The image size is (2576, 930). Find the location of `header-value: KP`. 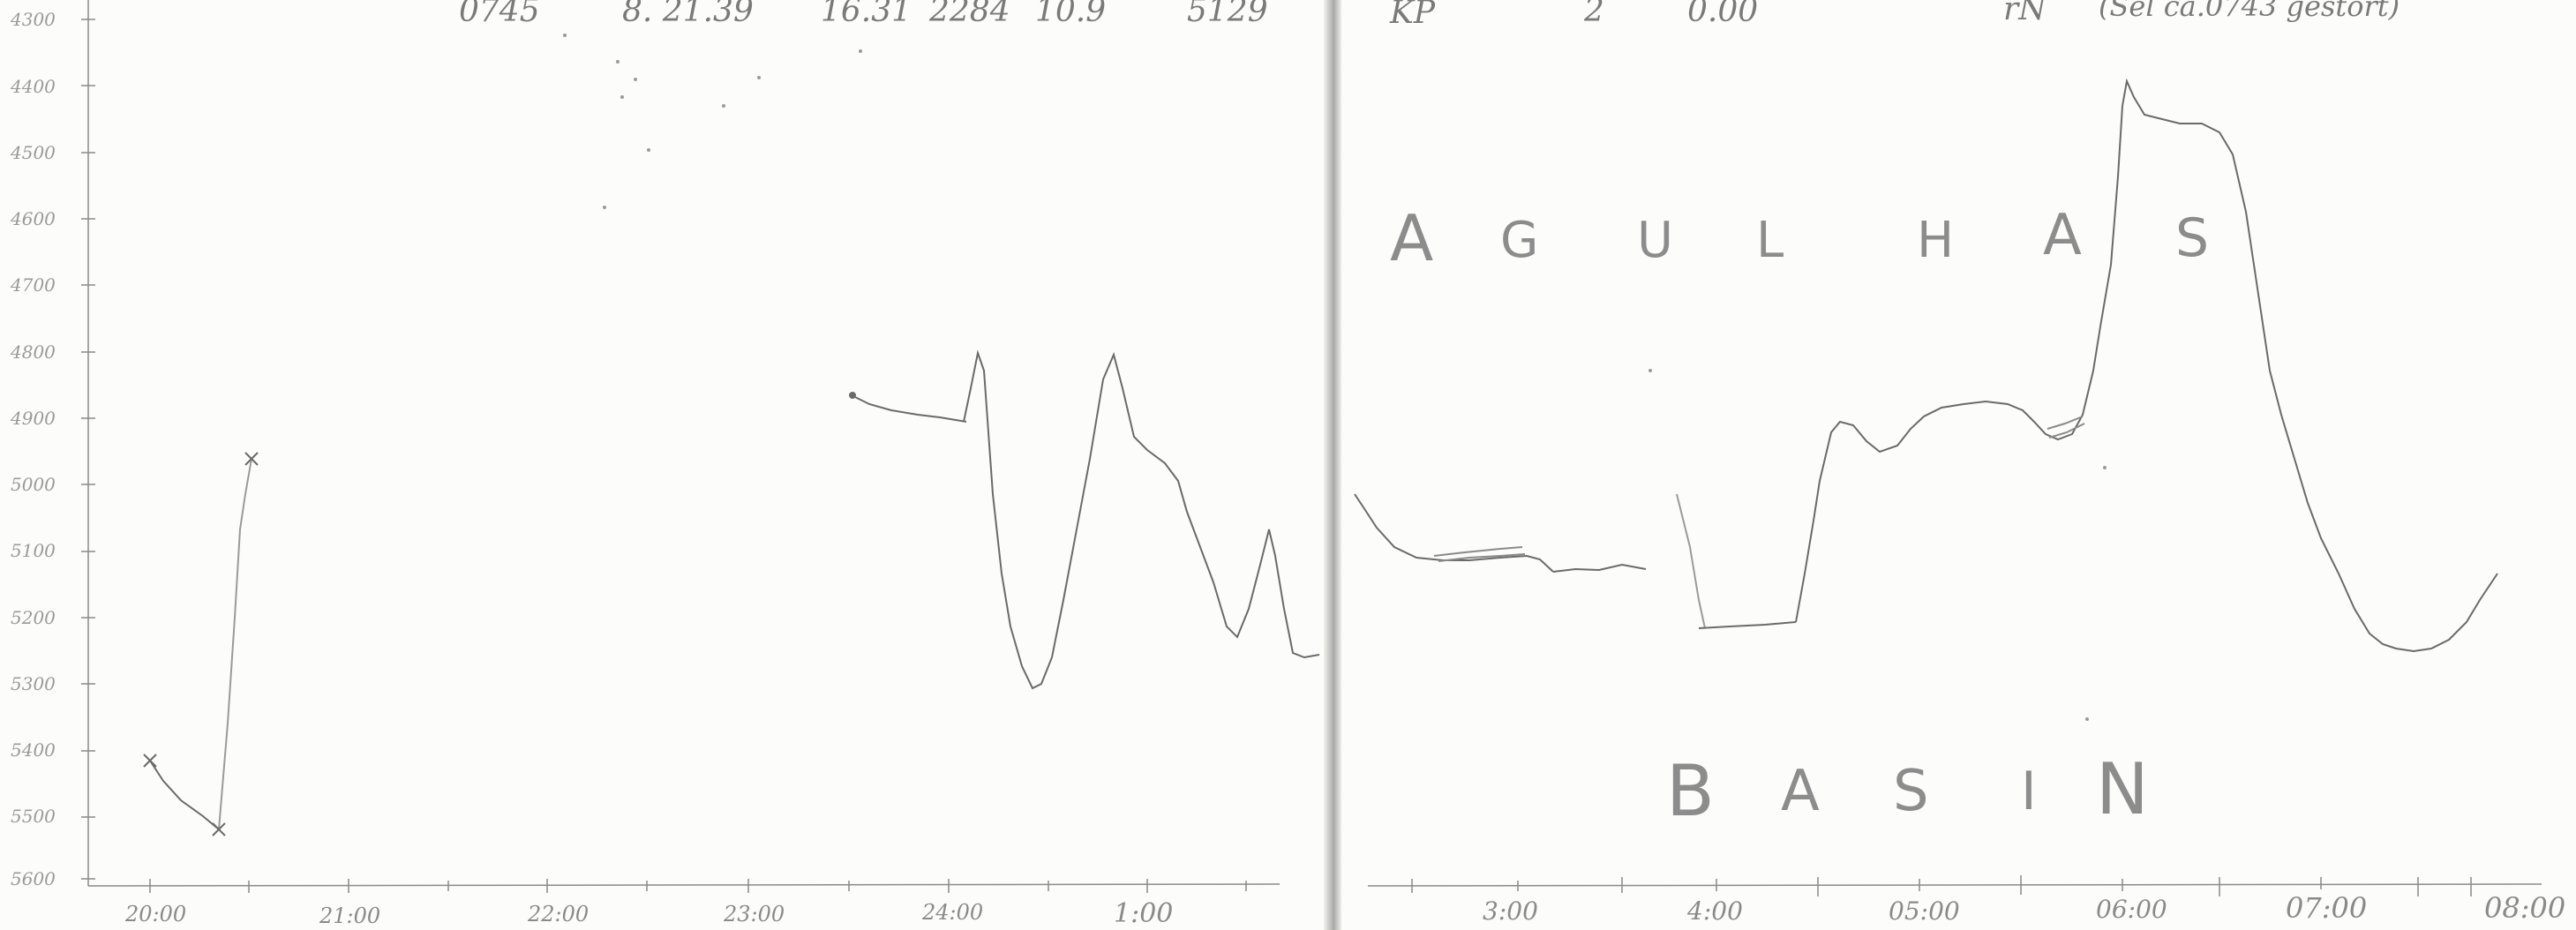

header-value: KP is located at coordinates (1413, 15).